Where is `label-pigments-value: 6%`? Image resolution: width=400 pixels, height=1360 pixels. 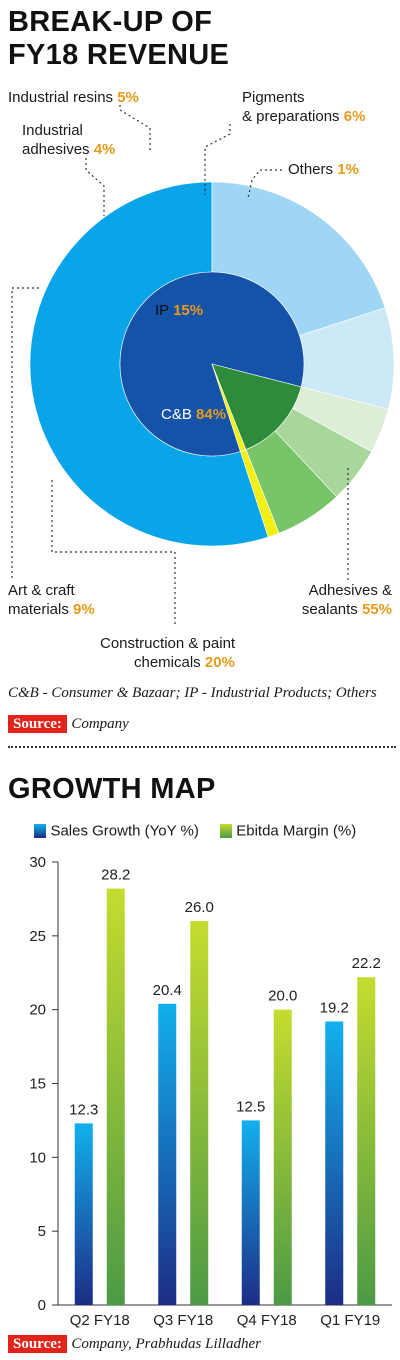
label-pigments-value: 6% is located at coordinates (354, 116).